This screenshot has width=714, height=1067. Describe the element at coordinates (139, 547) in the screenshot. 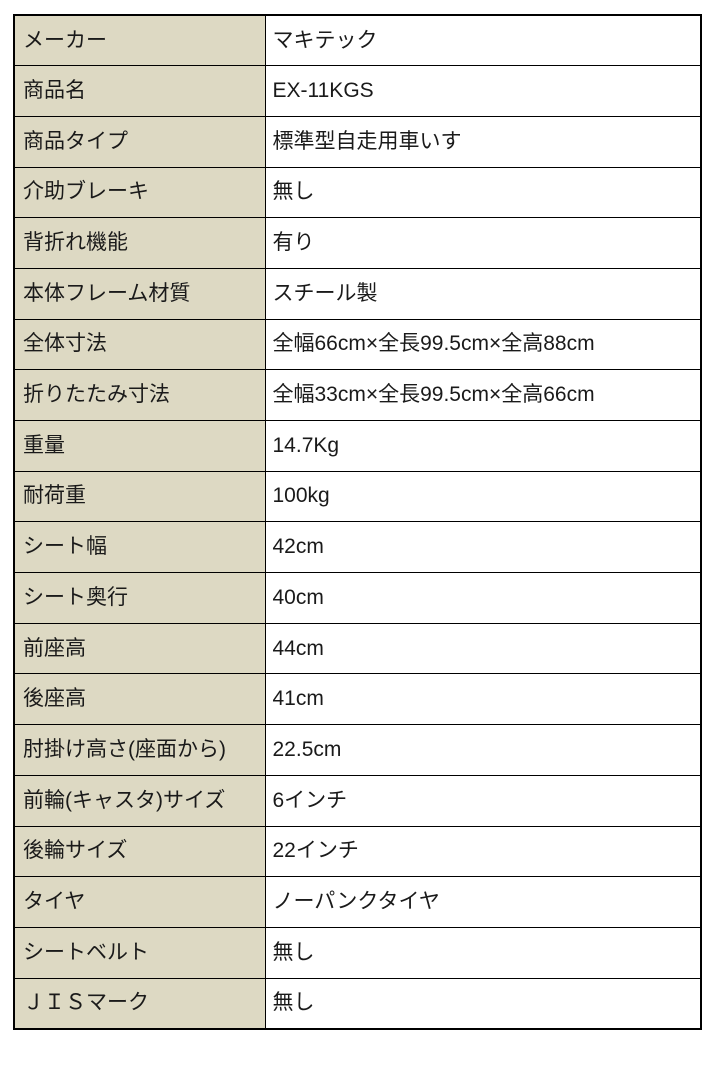

I see `spec-label: シート幅` at that location.